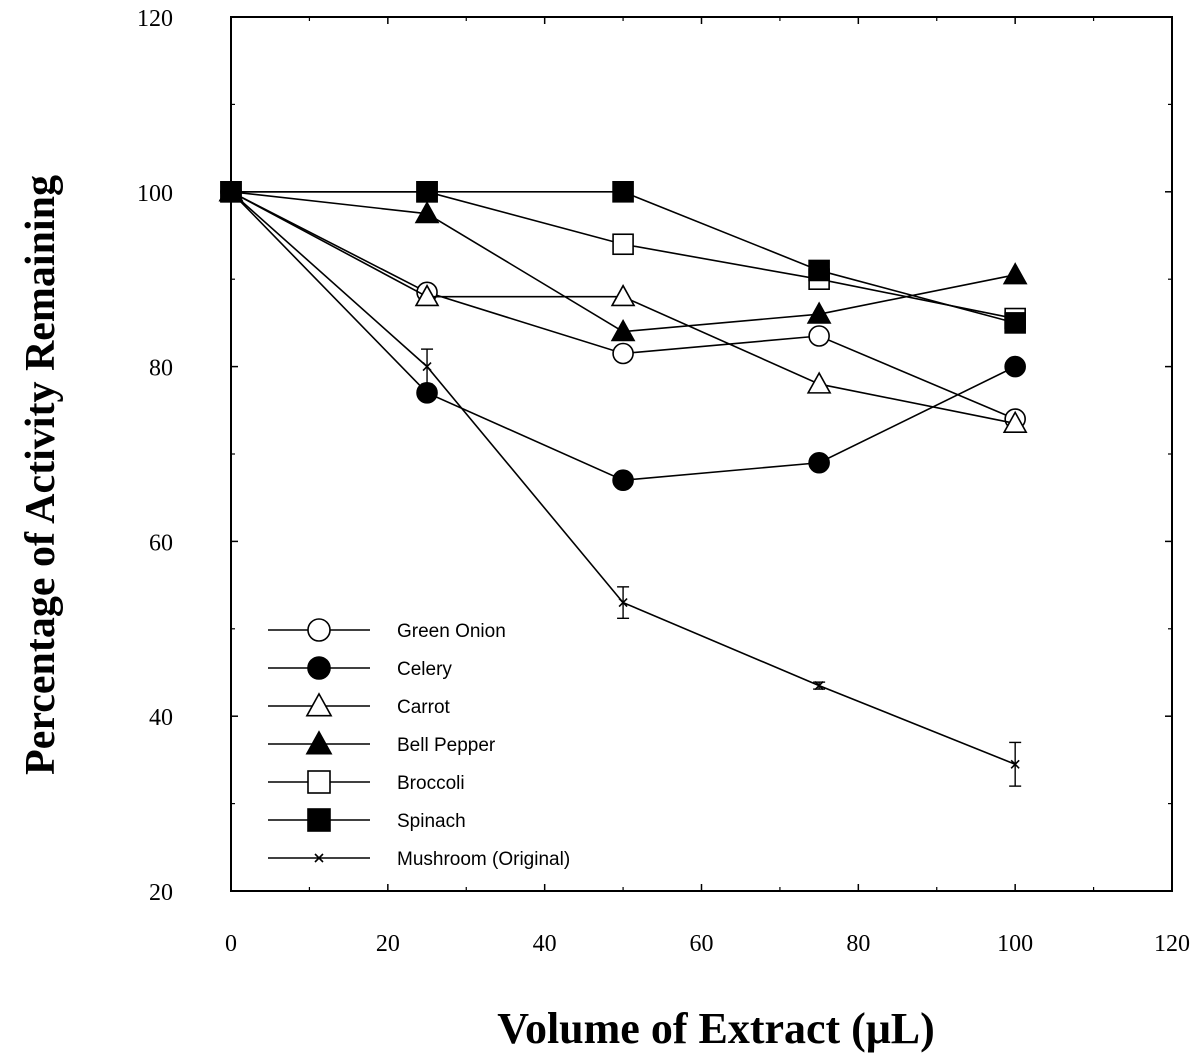 The image size is (1200, 1061). I want to click on series-line-bell-pepper, so click(623, 262).